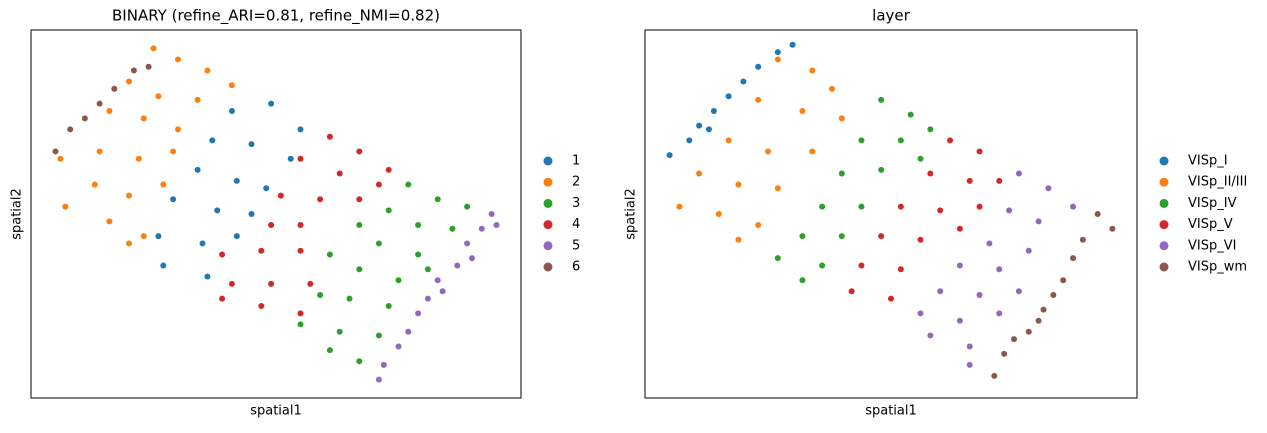 This screenshot has width=1267, height=433. What do you see at coordinates (576, 245) in the screenshot?
I see `legend-label: 5` at bounding box center [576, 245].